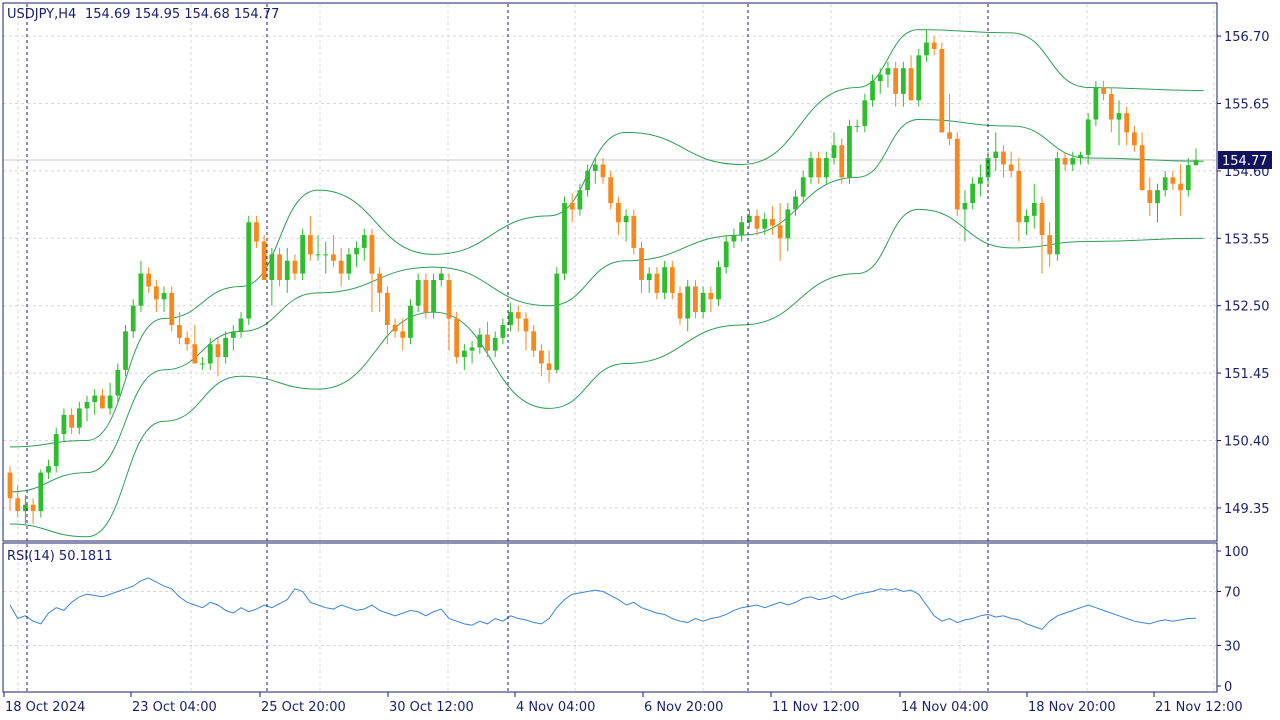 Image resolution: width=1280 pixels, height=720 pixels. I want to click on current-price-tag-text: 154.77, so click(1245, 161).